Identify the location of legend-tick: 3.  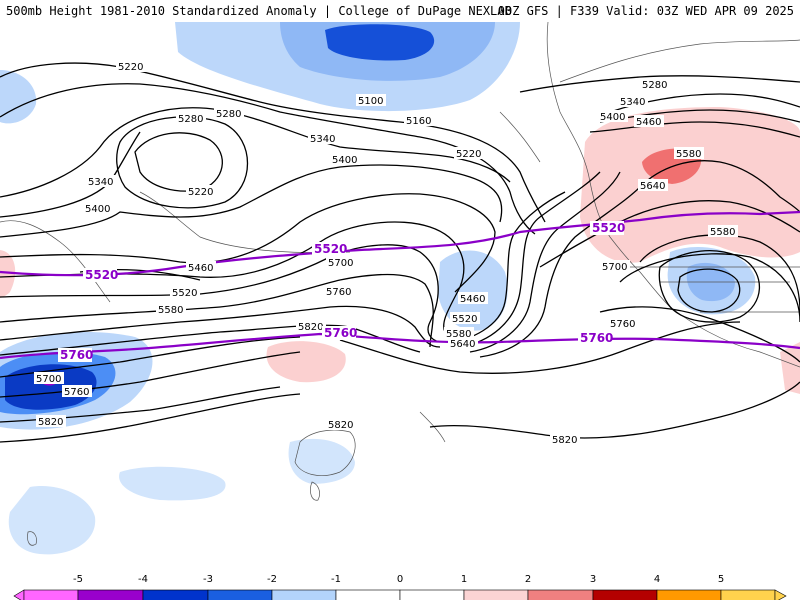
(593, 579).